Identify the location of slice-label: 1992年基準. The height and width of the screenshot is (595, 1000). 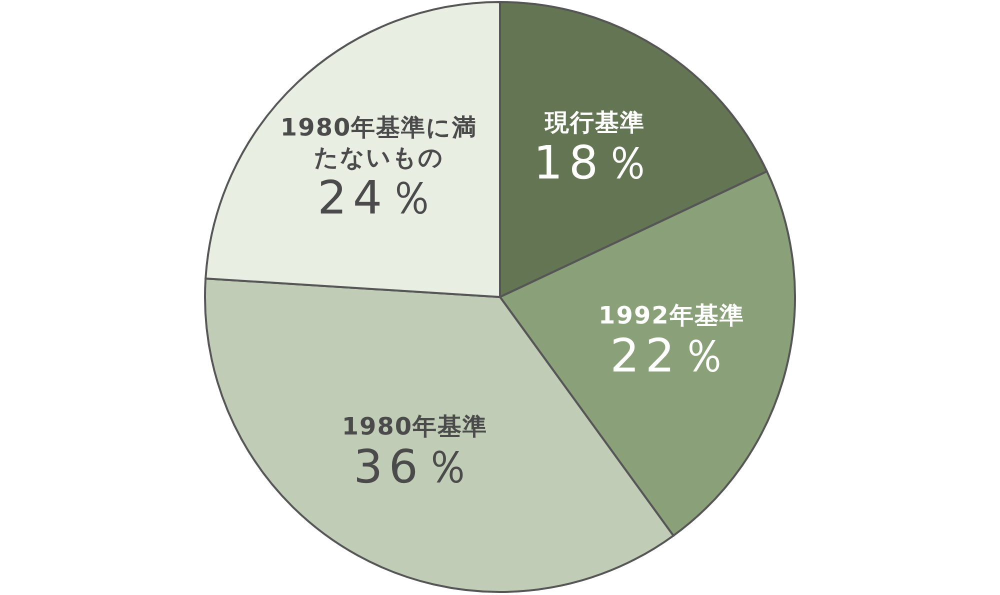
(671, 315).